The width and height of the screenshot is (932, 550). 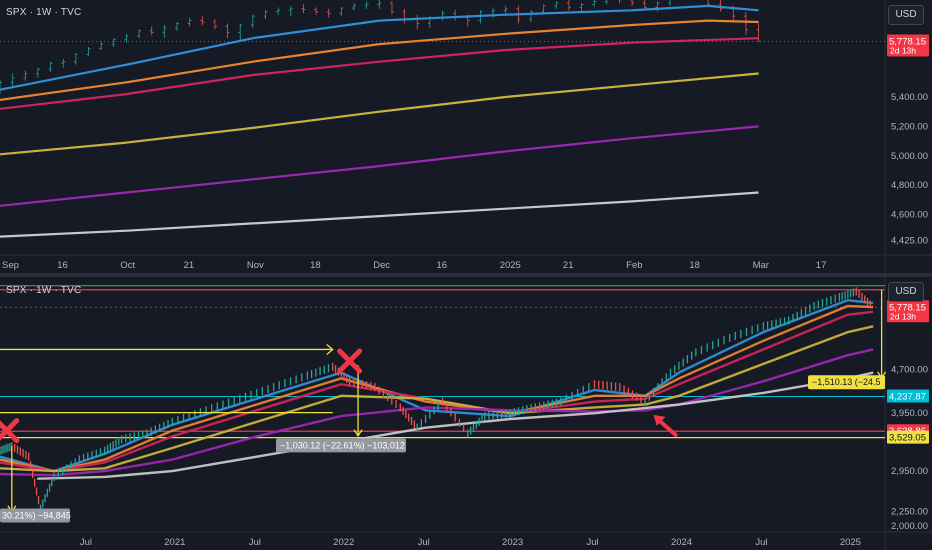 I want to click on bottom-price-tag-sub: 2d 13h, so click(x=903, y=316).